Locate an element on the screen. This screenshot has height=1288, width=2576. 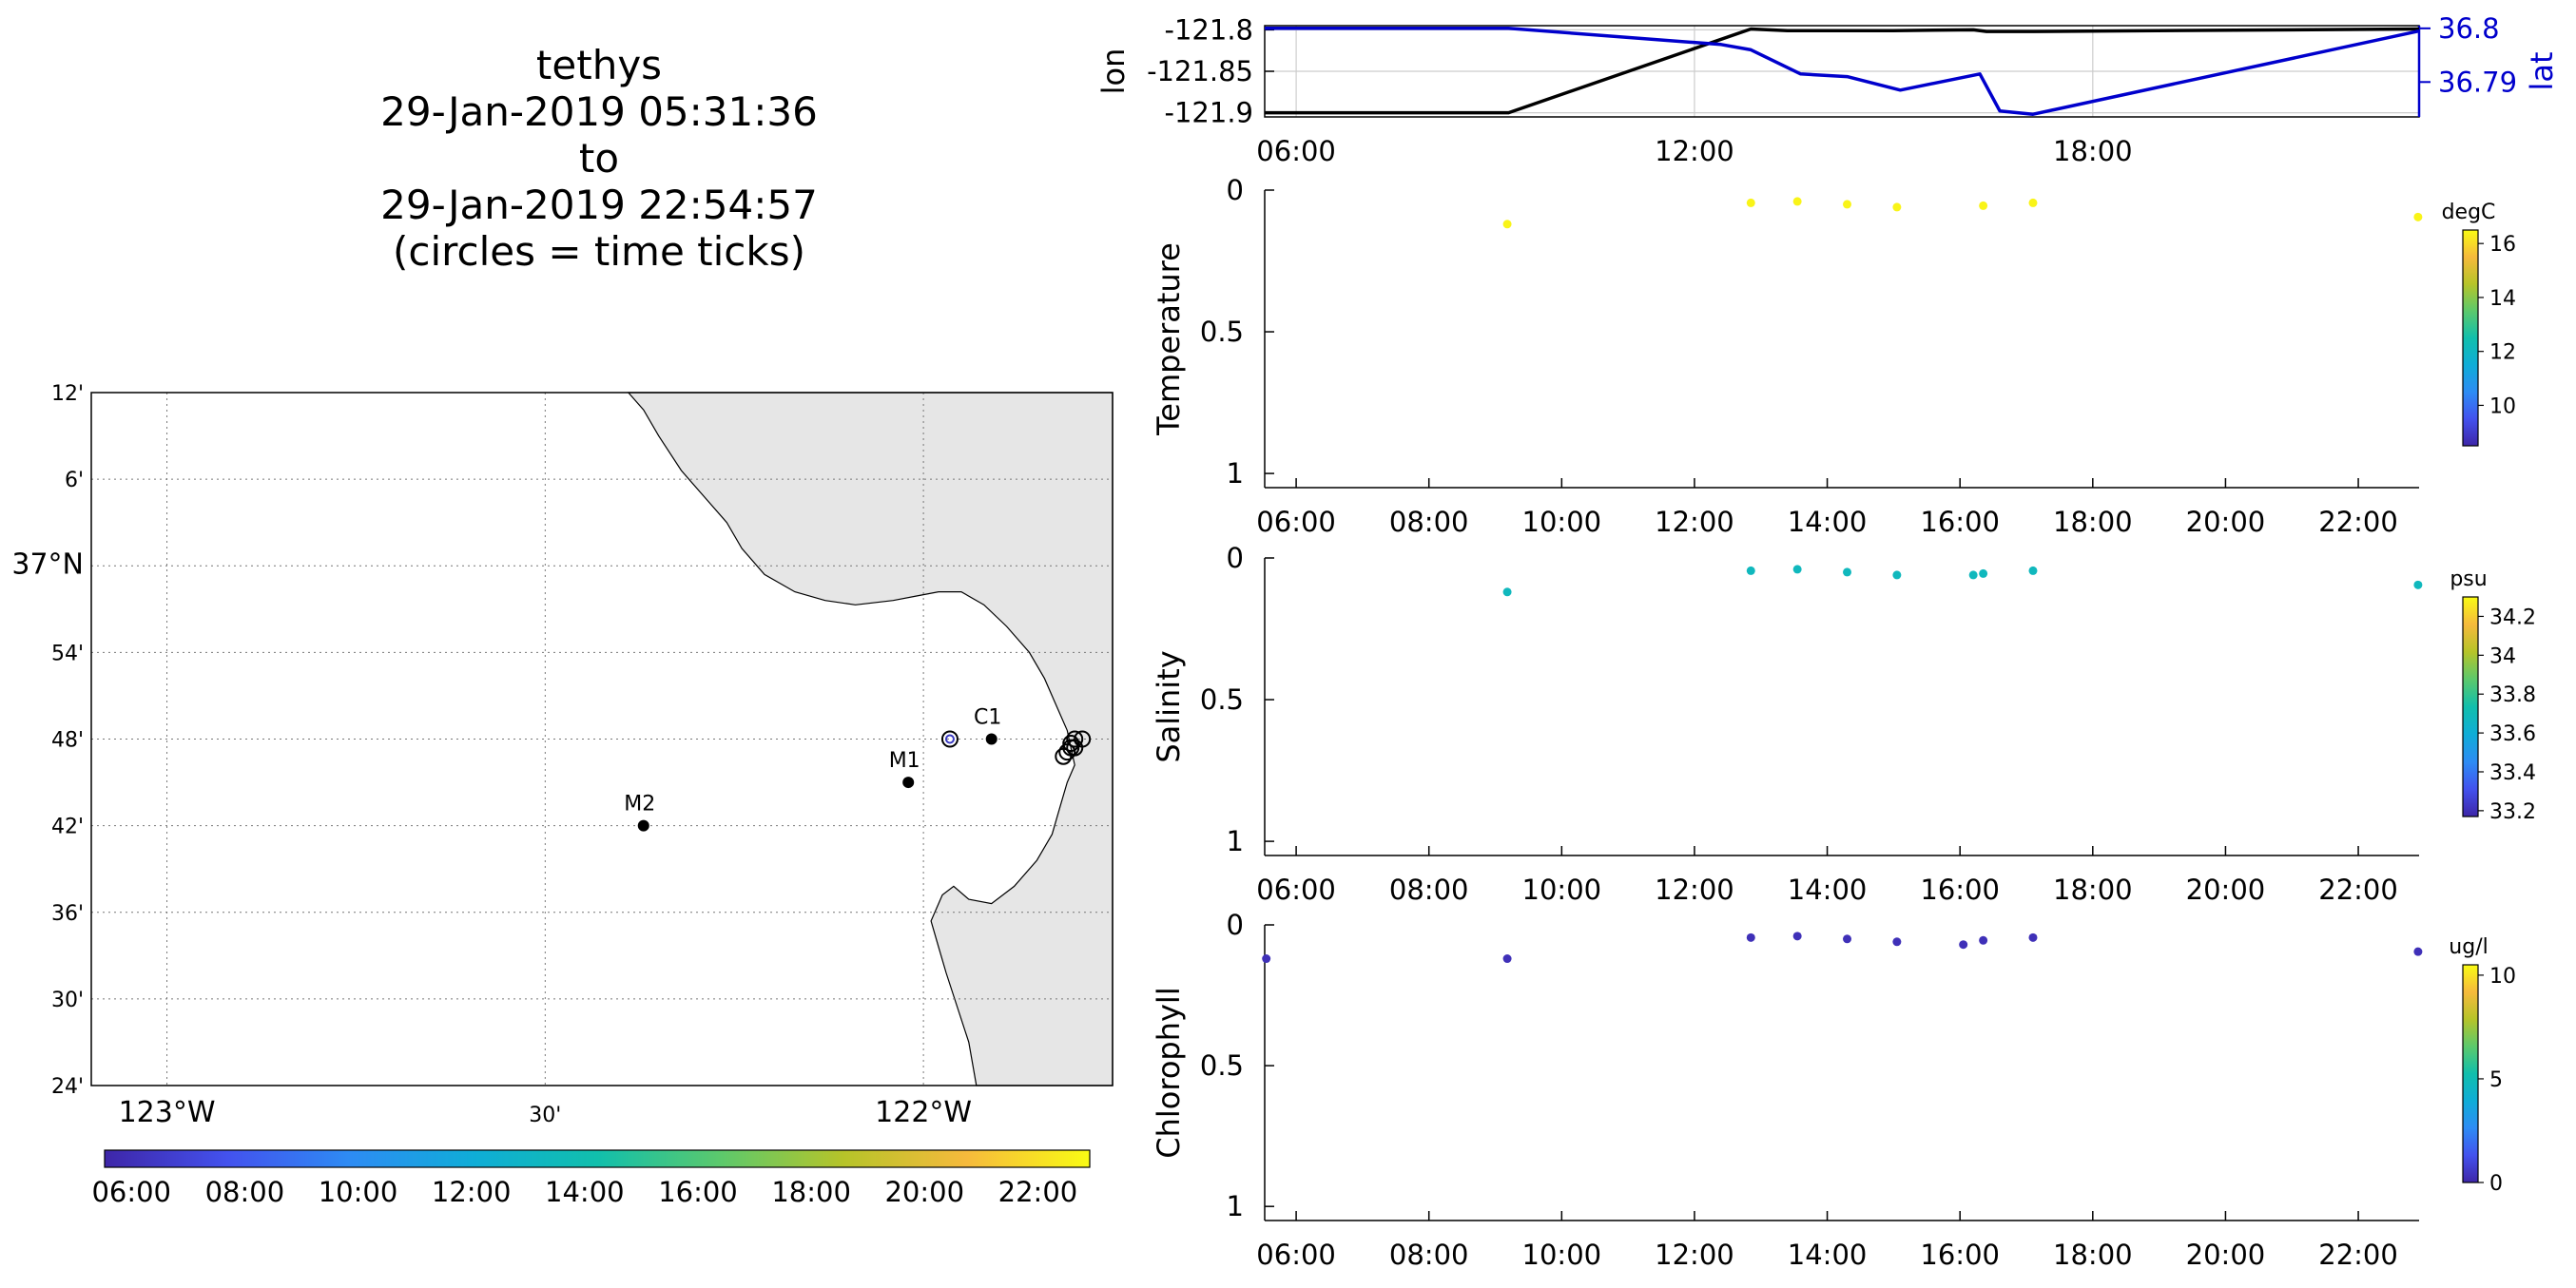
map-lon-tick-label: 122°W is located at coordinates (923, 1112).